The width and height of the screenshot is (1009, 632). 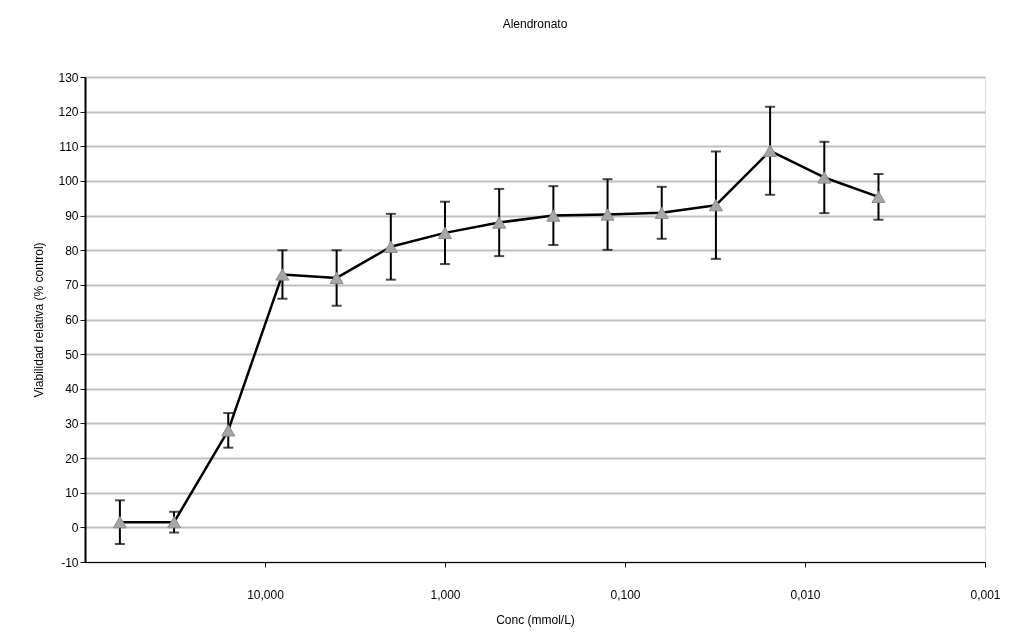 I want to click on x-tick-label: 0,100, so click(x=625, y=594).